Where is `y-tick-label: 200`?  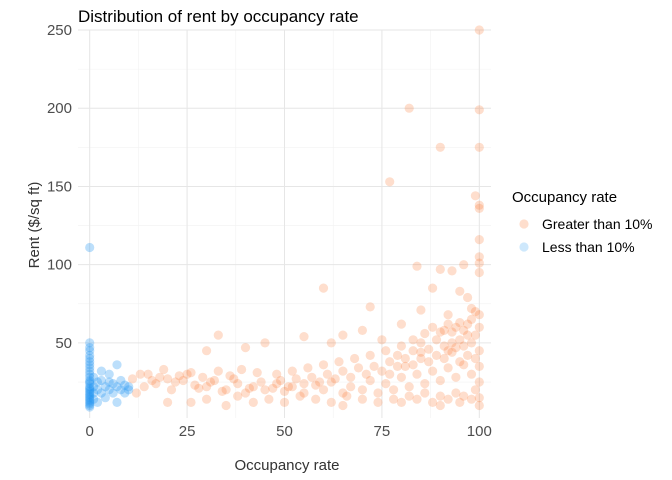
y-tick-label: 200 is located at coordinates (59, 108).